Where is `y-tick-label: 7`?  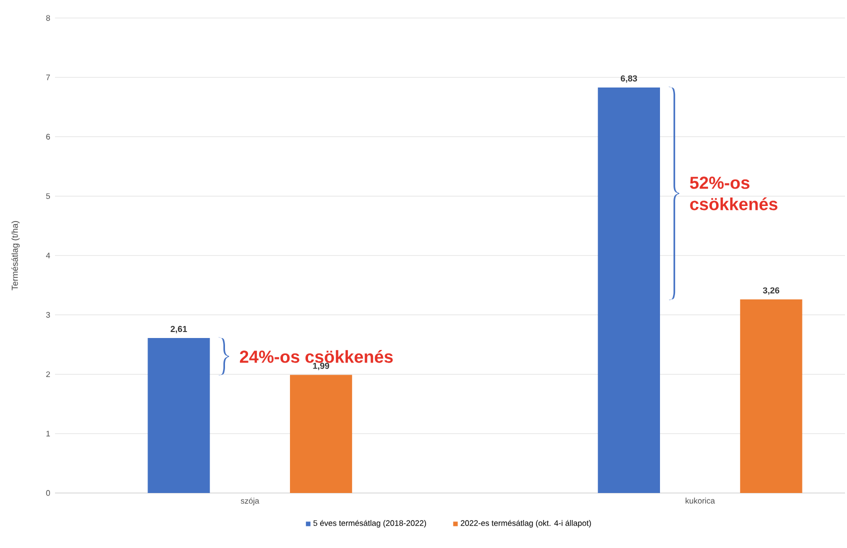 y-tick-label: 7 is located at coordinates (48, 77).